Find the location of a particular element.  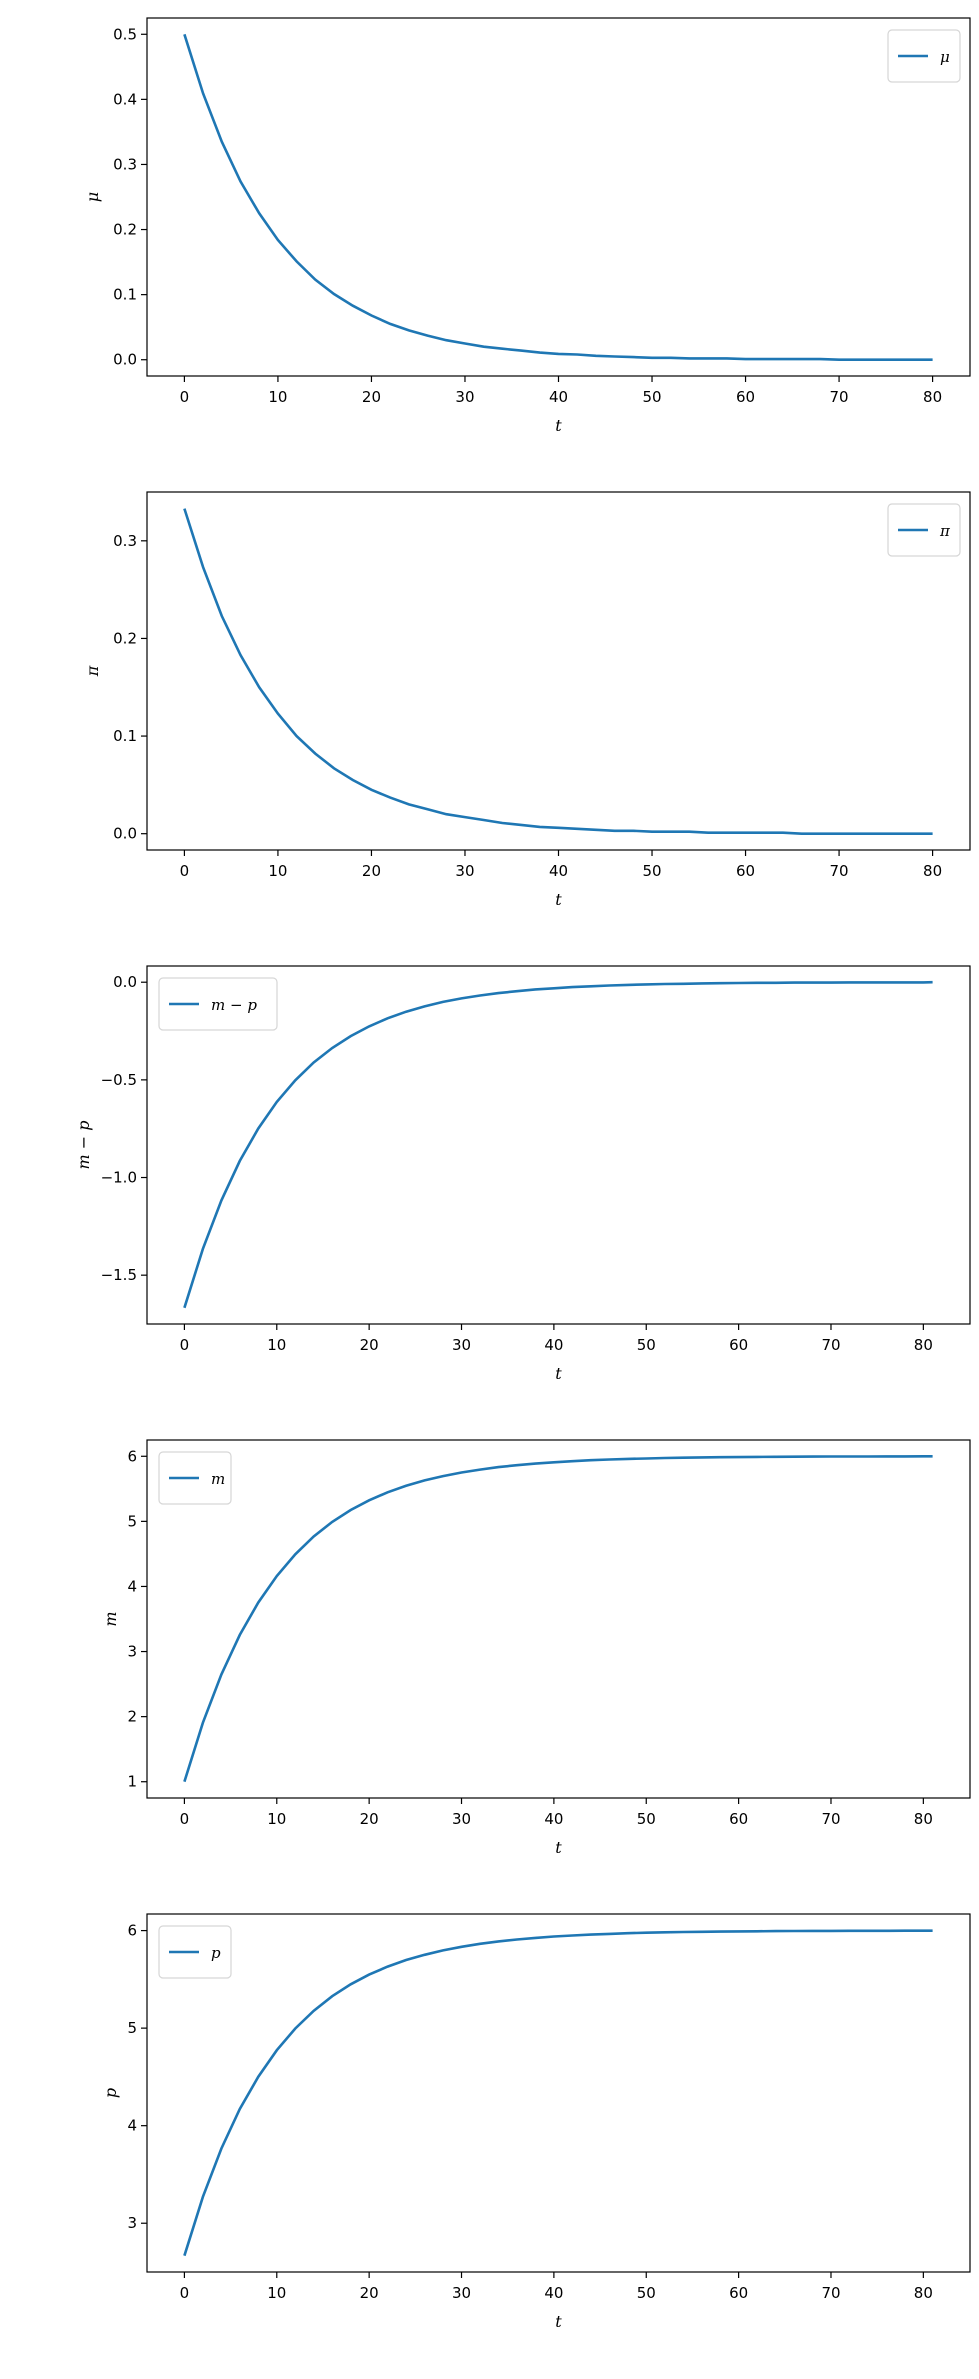

legend: p is located at coordinates (195, 1952).